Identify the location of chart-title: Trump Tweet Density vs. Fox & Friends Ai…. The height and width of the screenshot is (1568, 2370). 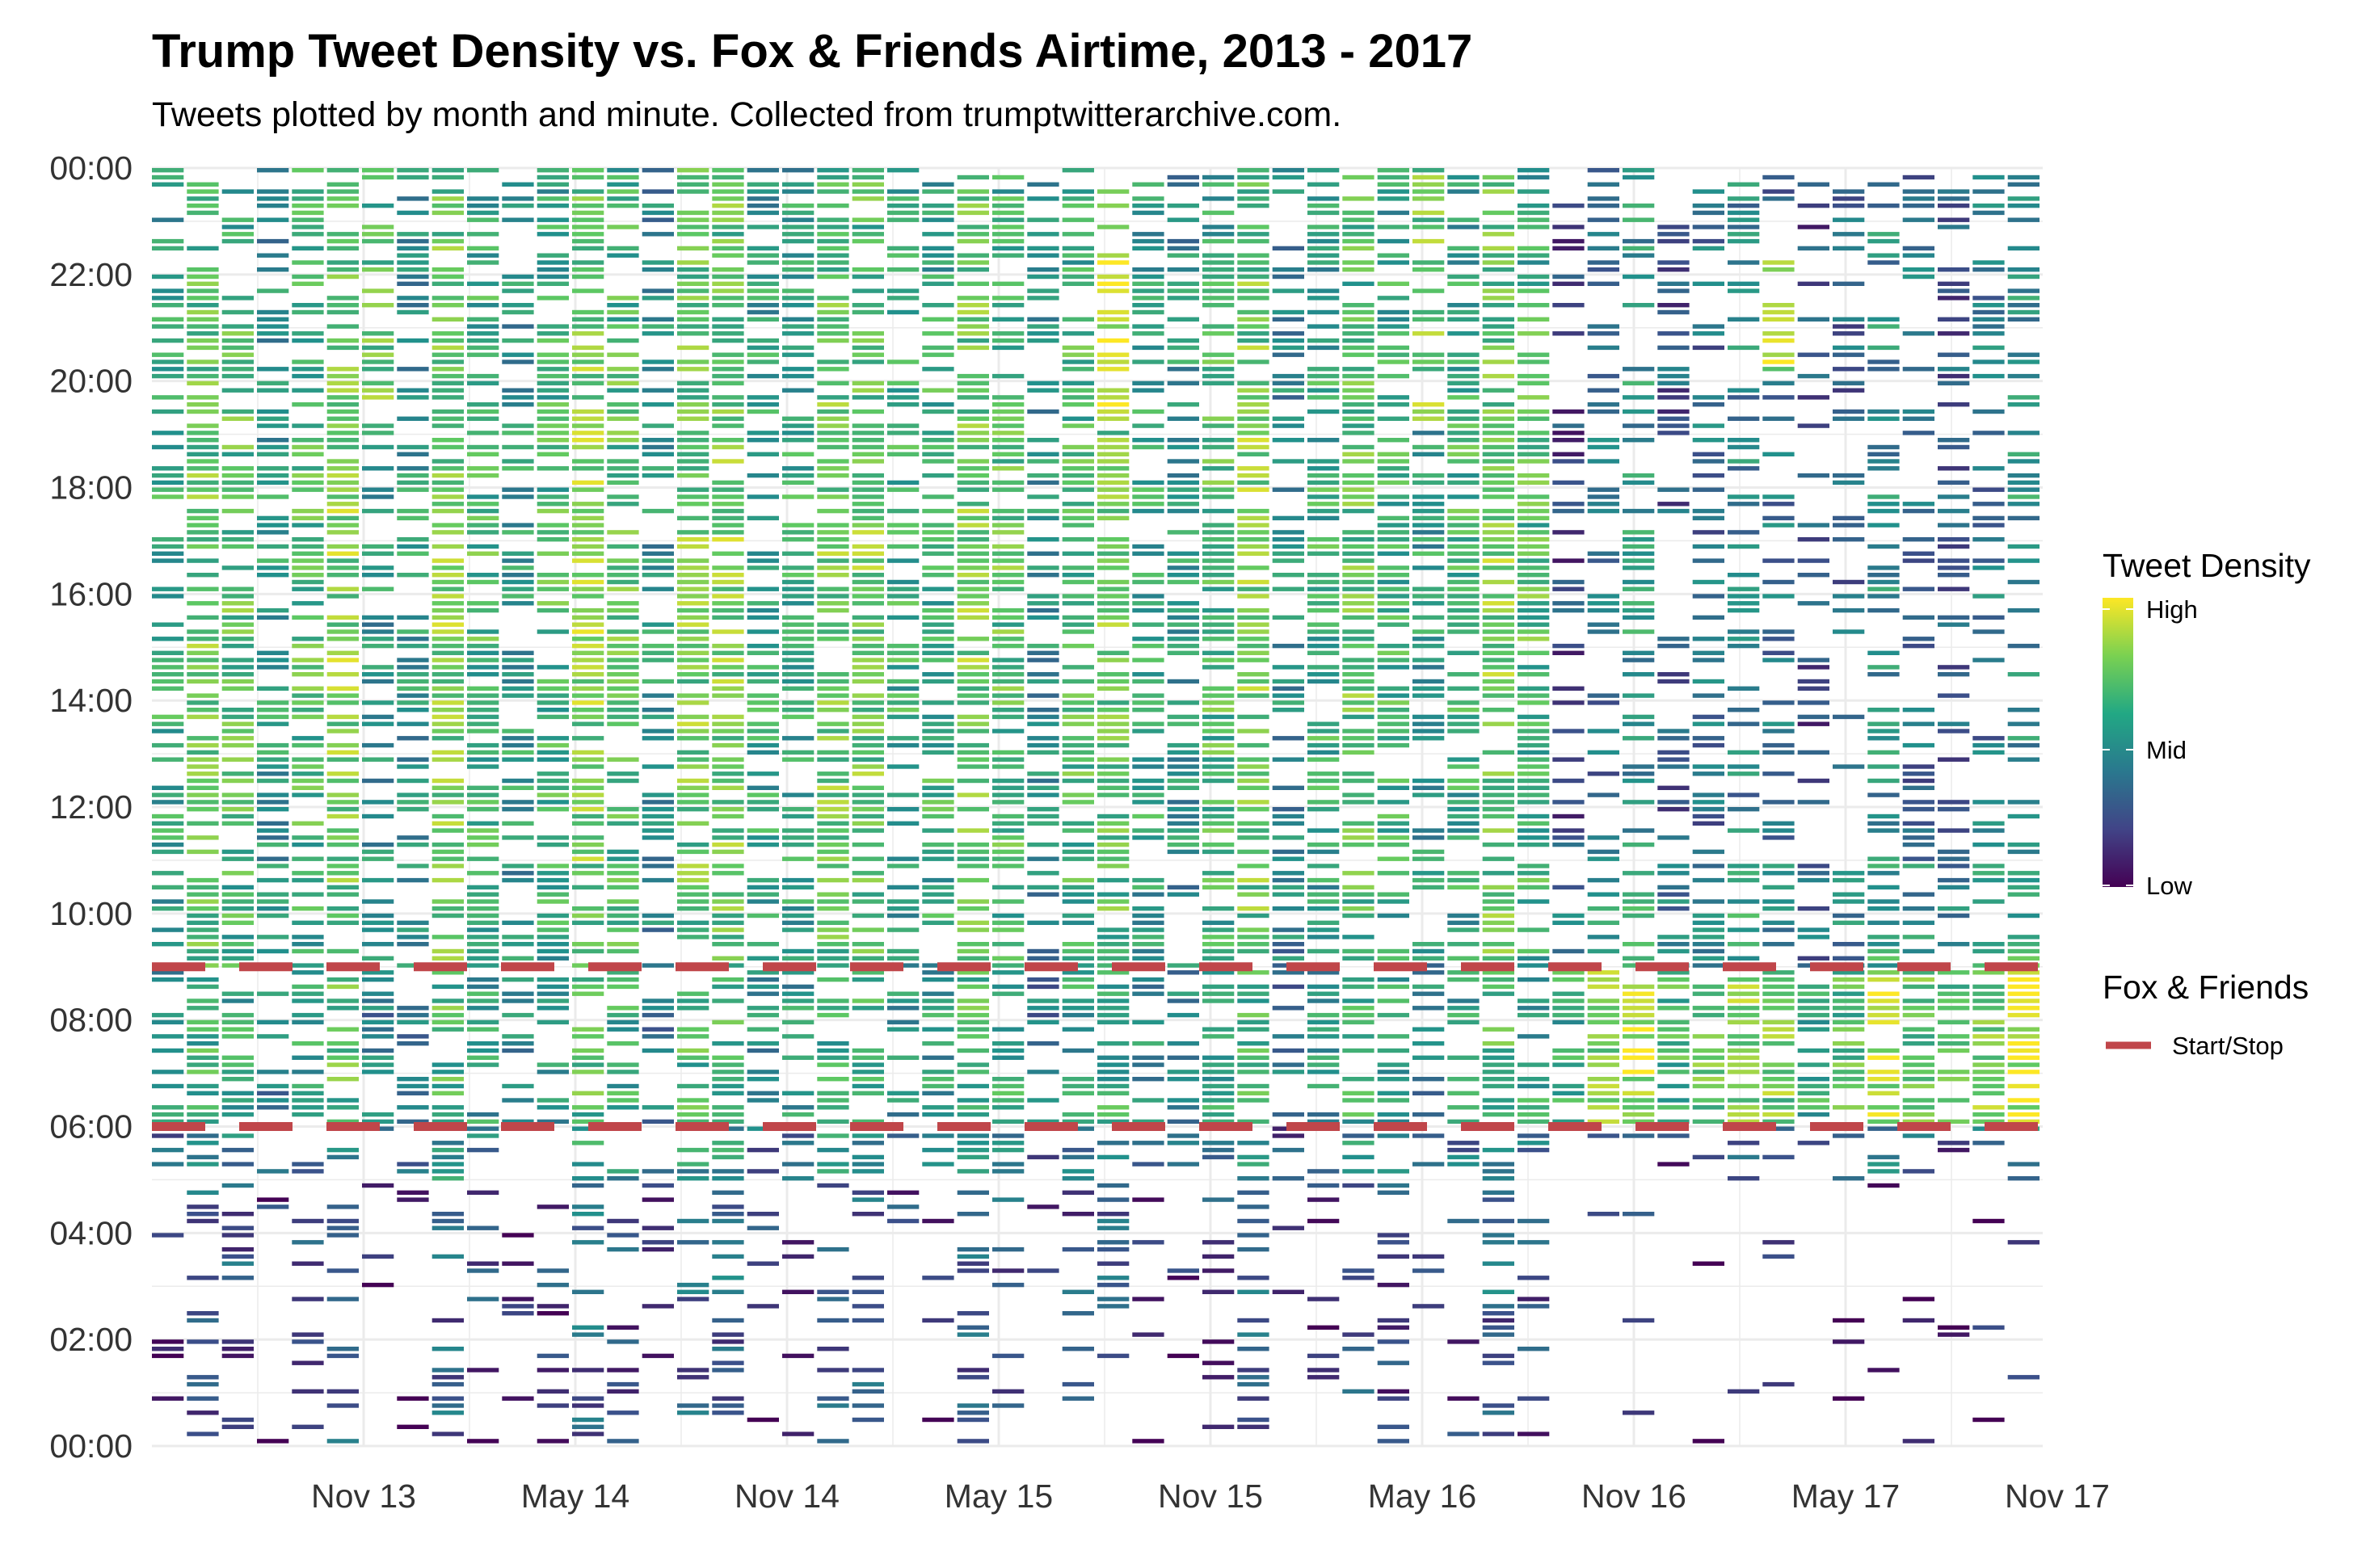
(812, 51).